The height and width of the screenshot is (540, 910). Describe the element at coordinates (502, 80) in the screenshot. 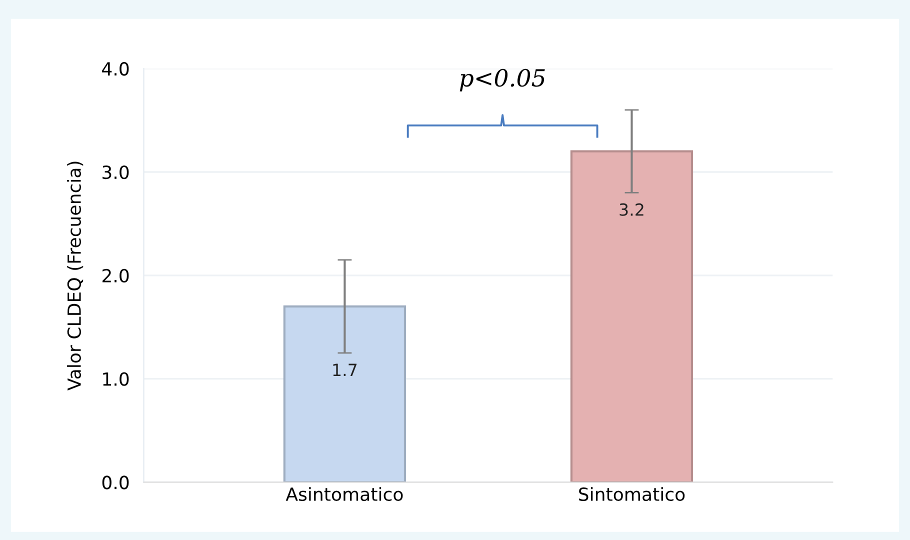

I see `annotation: p<0.05` at that location.